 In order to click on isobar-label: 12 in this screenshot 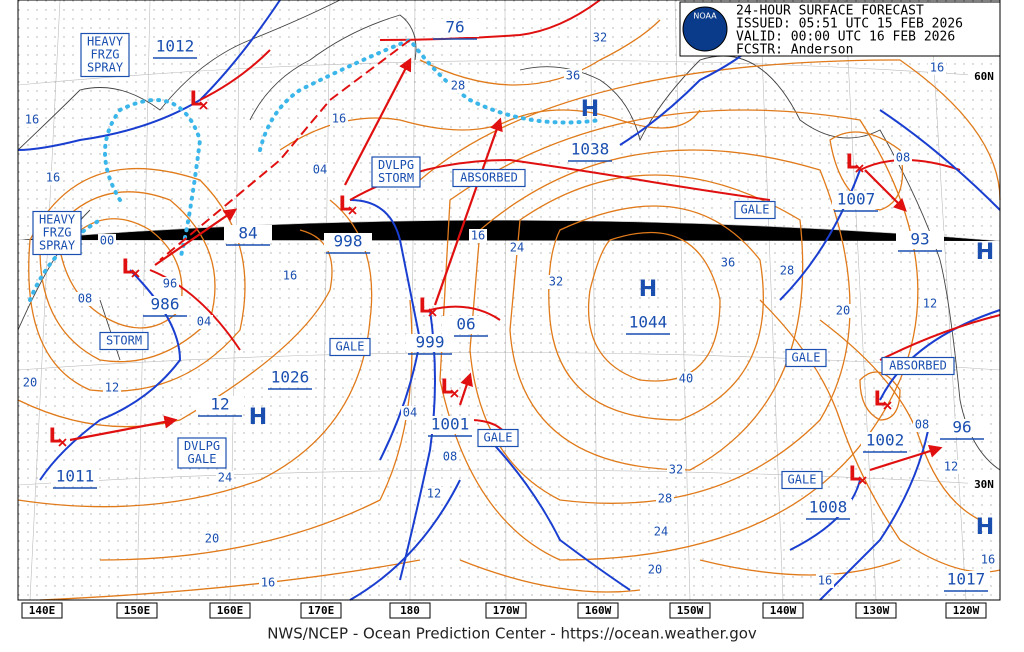, I will do `click(951, 467)`.